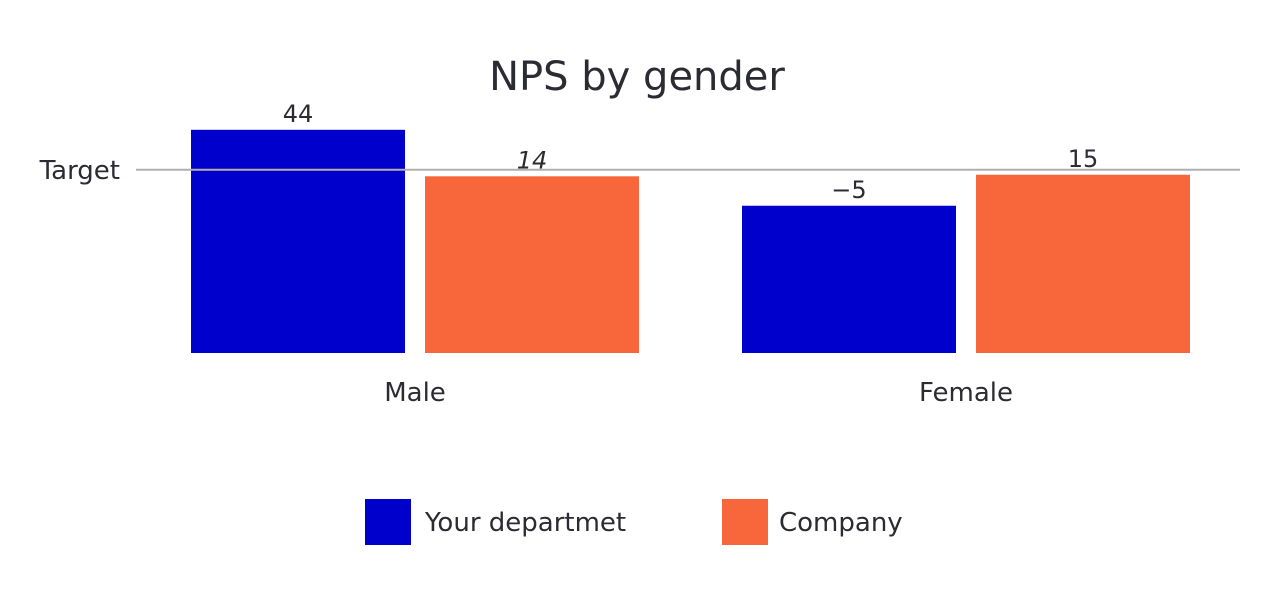  What do you see at coordinates (298, 114) in the screenshot?
I see `bar-value-label: 44` at bounding box center [298, 114].